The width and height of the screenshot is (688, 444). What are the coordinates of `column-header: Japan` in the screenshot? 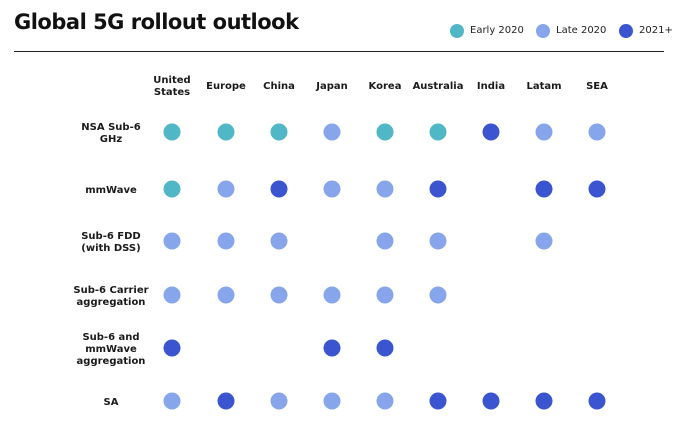 It's located at (331, 86).